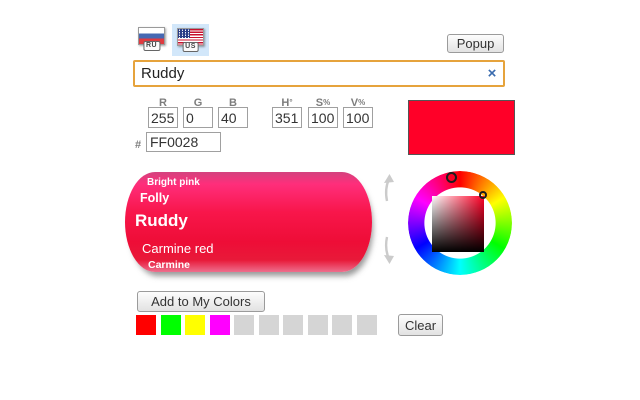  I want to click on green-field, so click(198, 117).